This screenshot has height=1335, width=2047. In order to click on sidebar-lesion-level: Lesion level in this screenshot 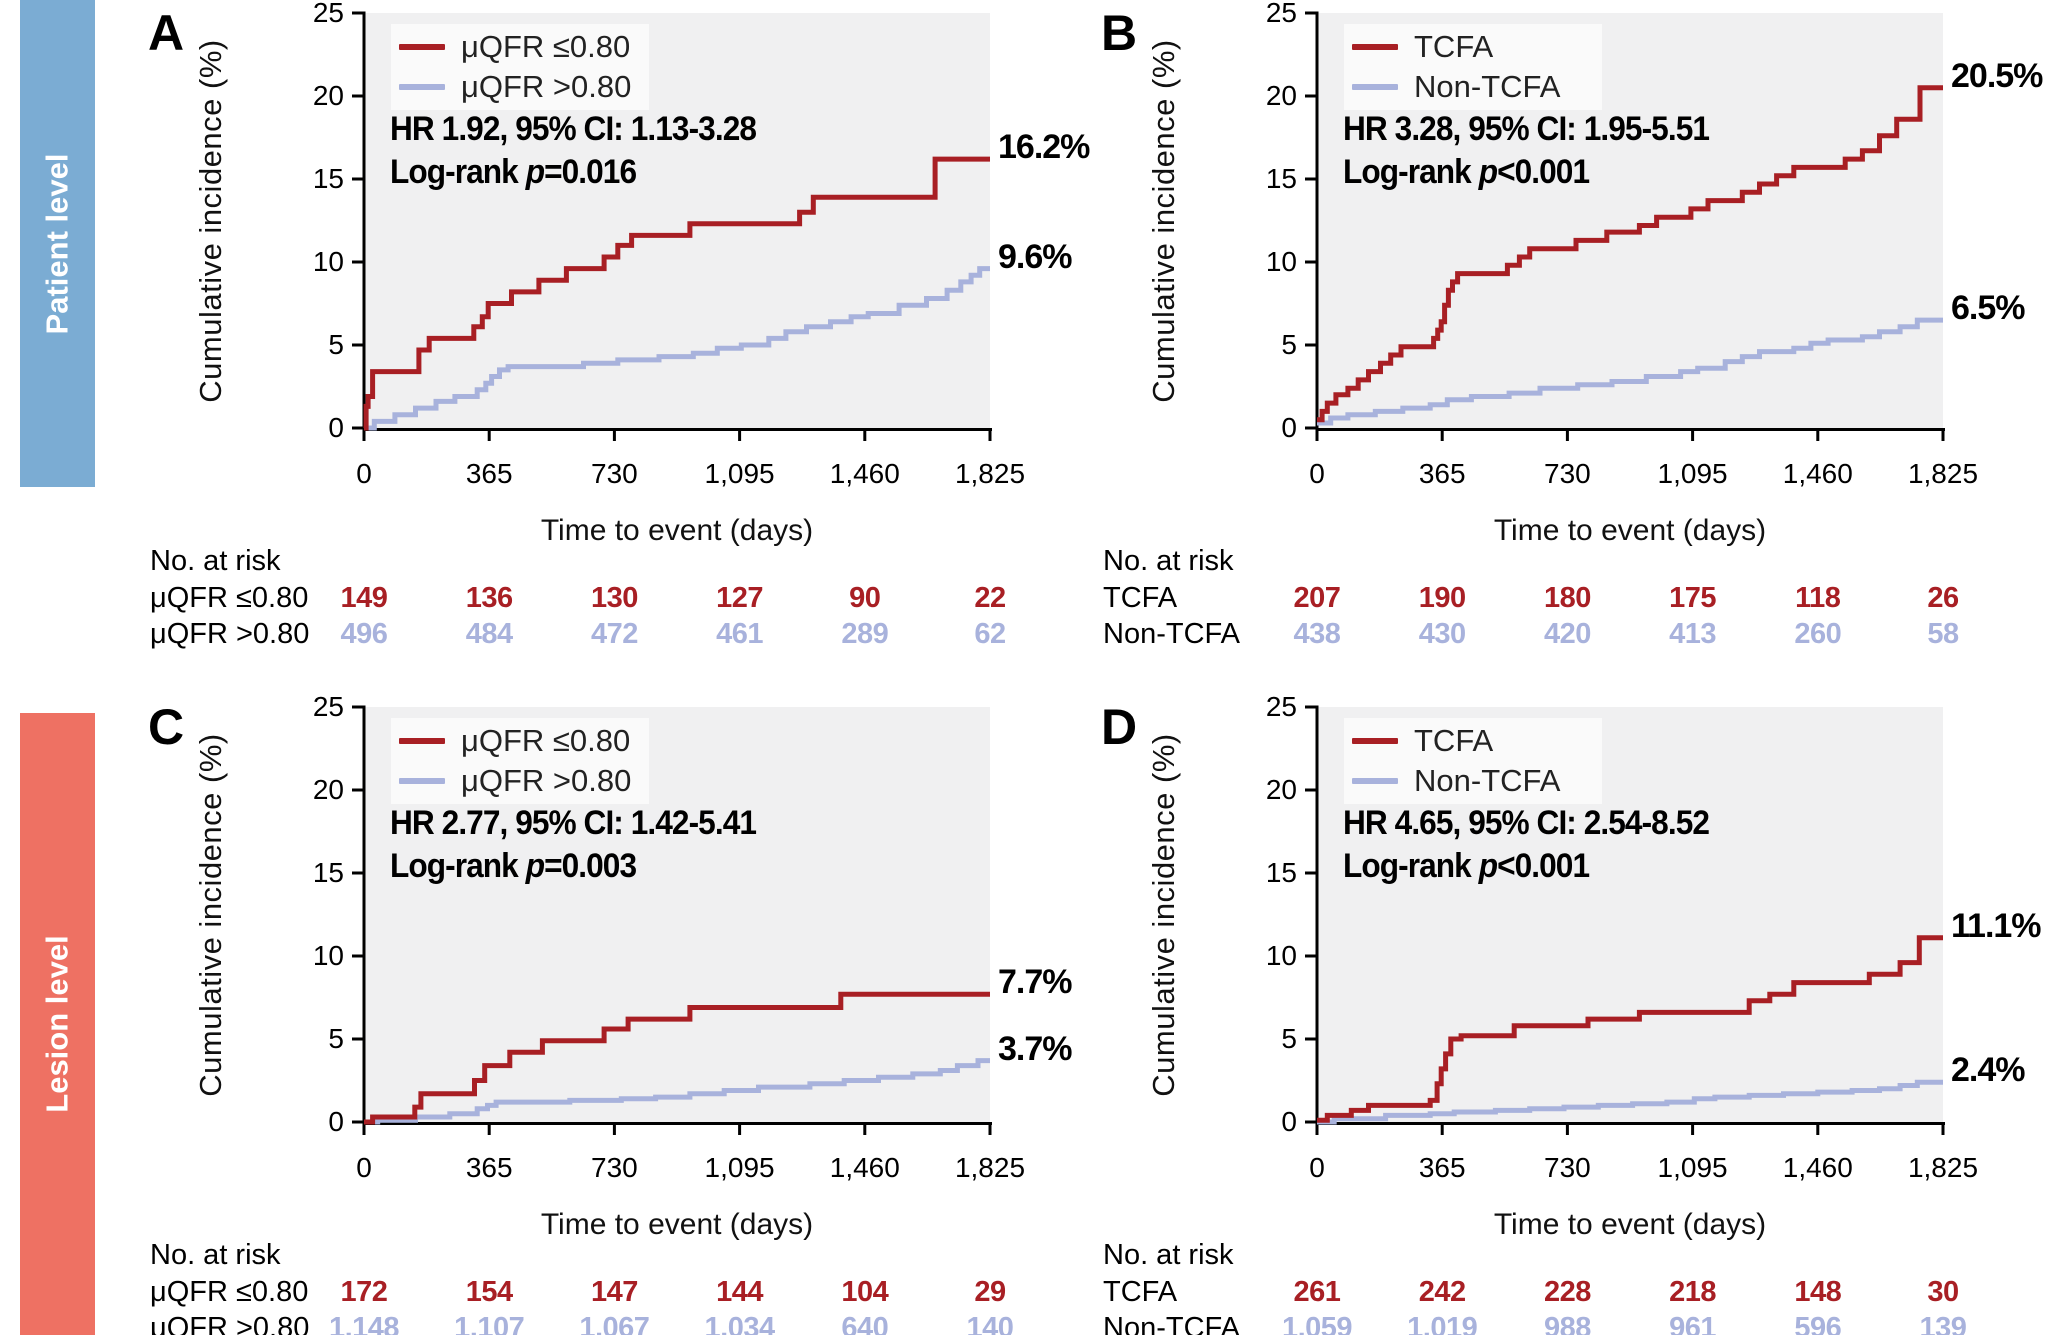, I will do `click(57, 1024)`.